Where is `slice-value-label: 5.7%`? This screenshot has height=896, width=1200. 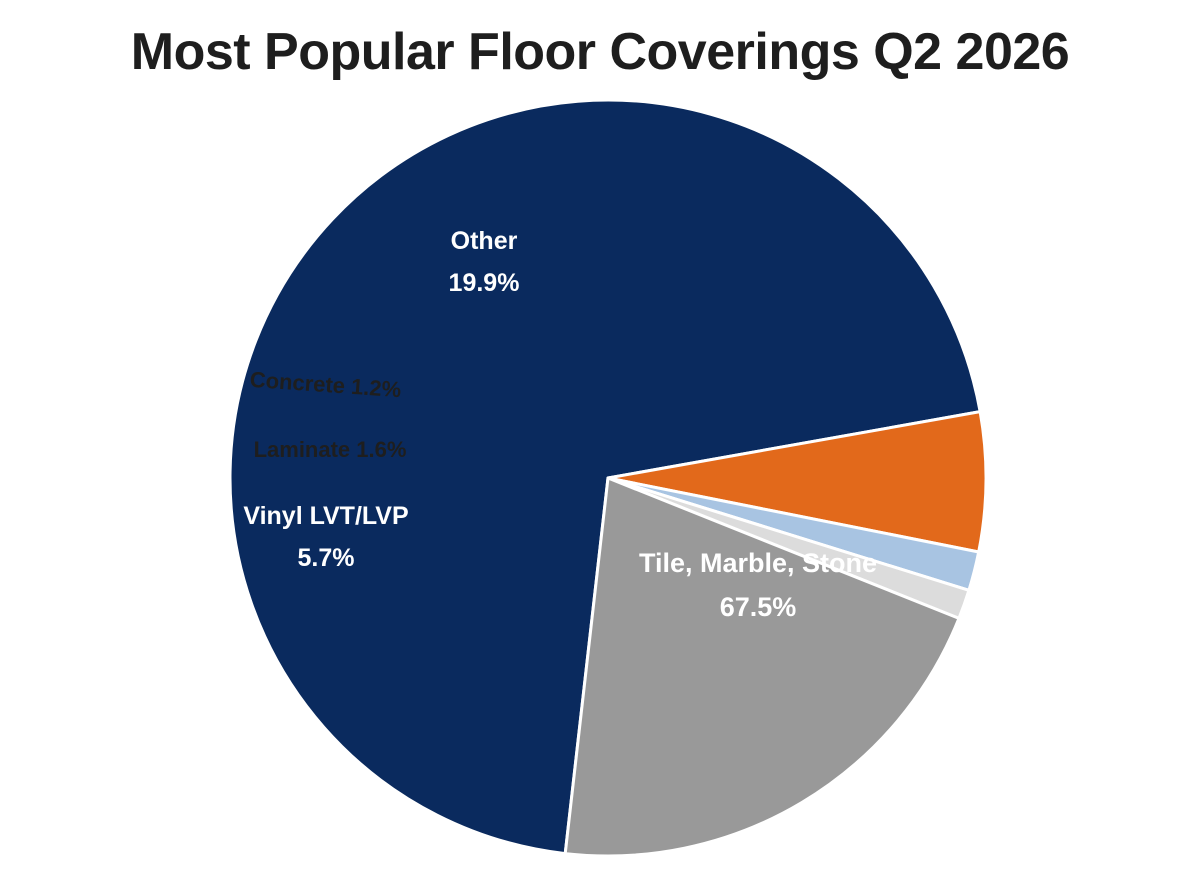
slice-value-label: 5.7% is located at coordinates (326, 558).